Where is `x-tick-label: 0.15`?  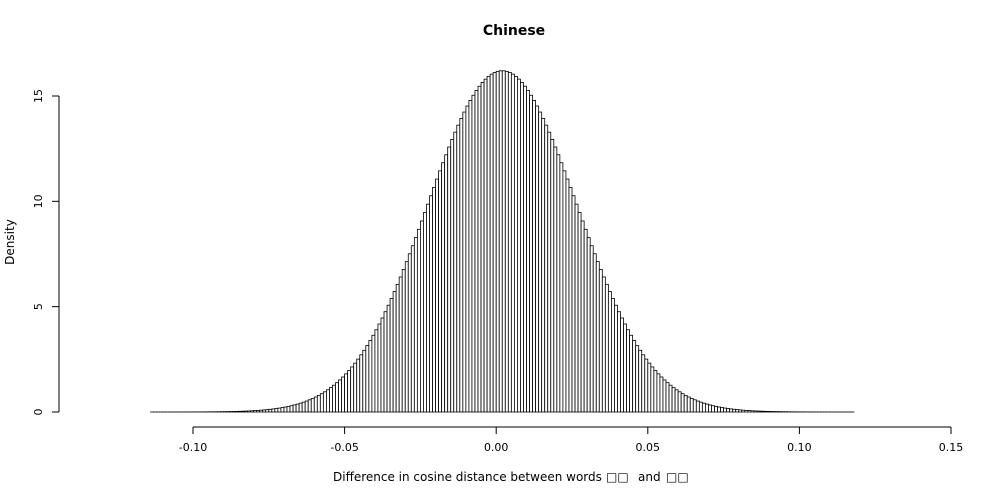
x-tick-label: 0.15 is located at coordinates (951, 447).